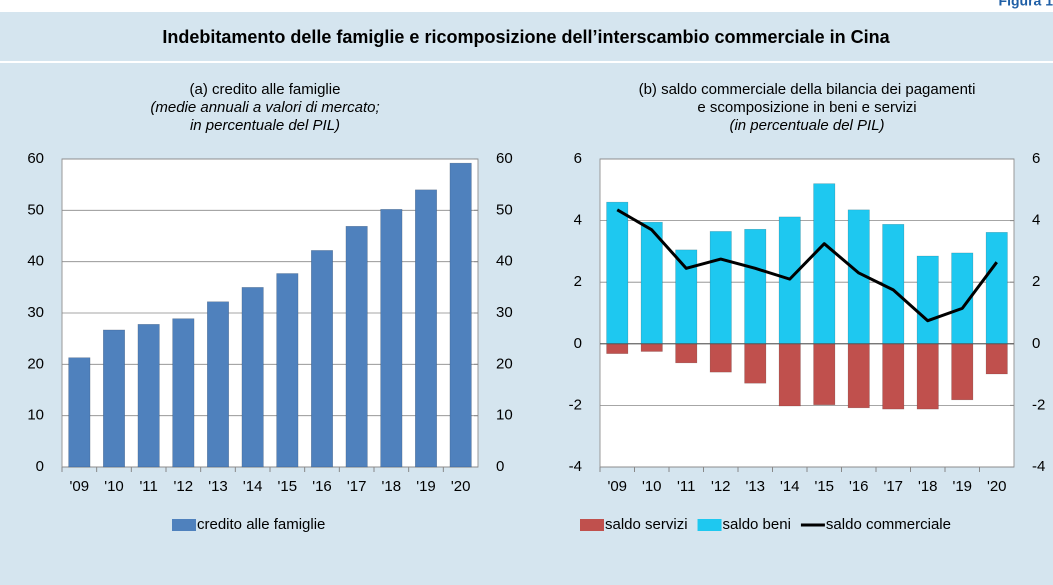  I want to click on panel-title: (a) credito alle famiglie, so click(265, 89).